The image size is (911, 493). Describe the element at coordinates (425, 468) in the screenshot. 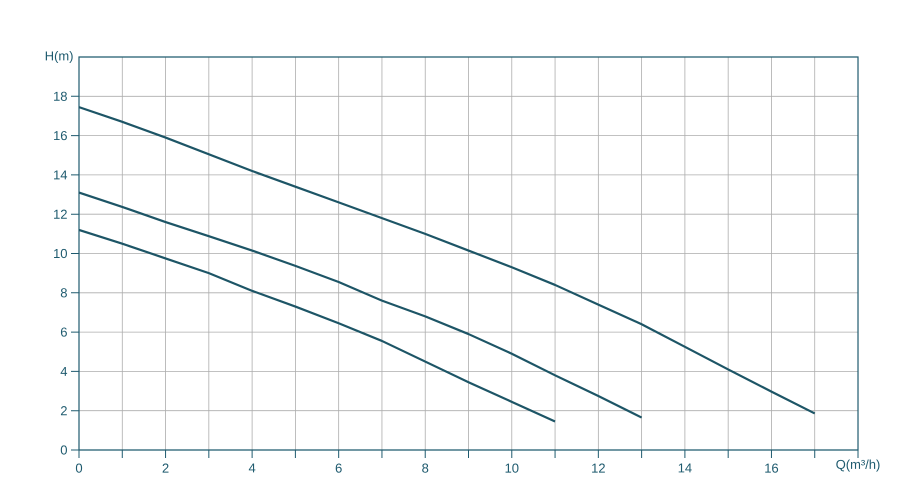

I see `x-tick-label: 8` at that location.